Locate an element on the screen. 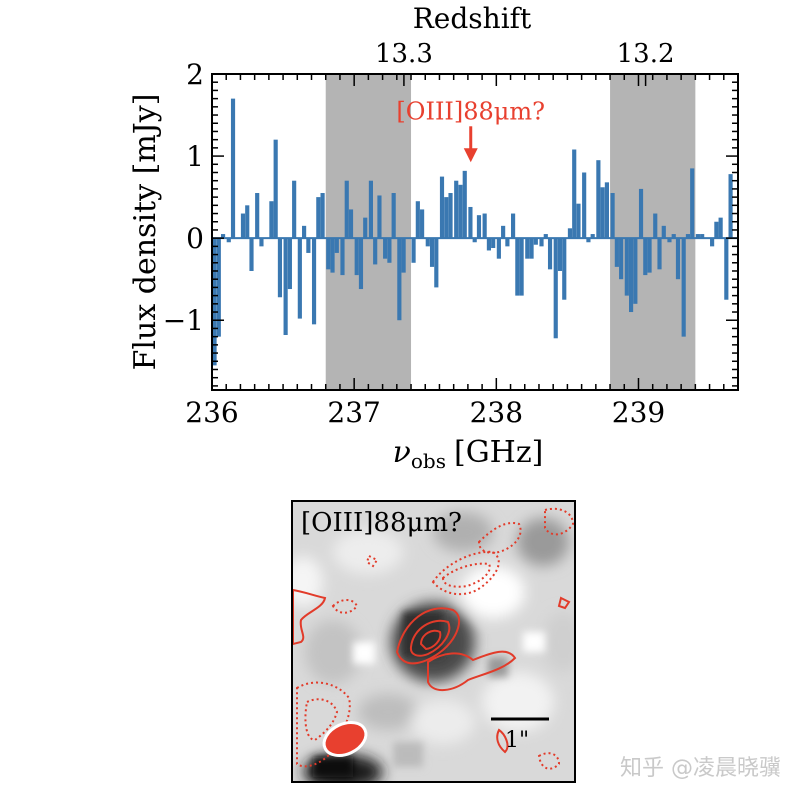 The height and width of the screenshot is (796, 812). top-tick-label: 13.3 is located at coordinates (404, 54).